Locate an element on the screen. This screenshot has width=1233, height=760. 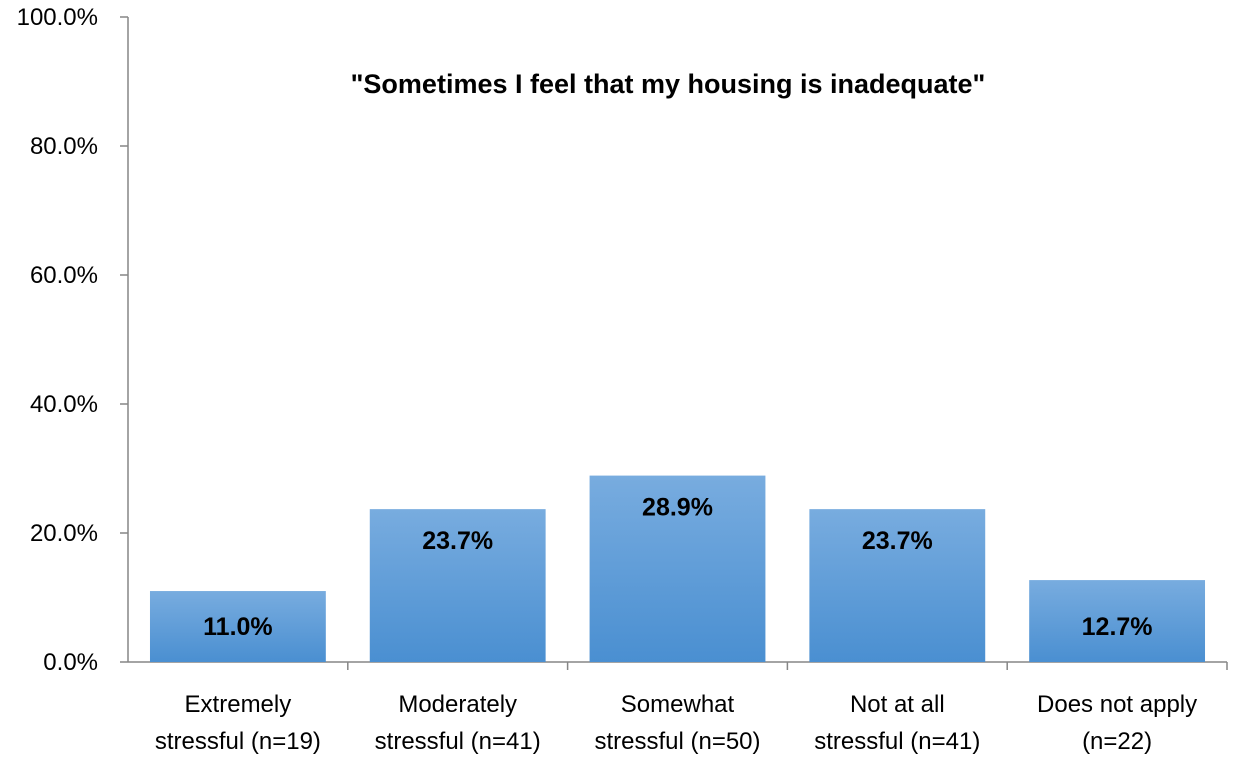
x-category-label: stressful (n=50) is located at coordinates (677, 741).